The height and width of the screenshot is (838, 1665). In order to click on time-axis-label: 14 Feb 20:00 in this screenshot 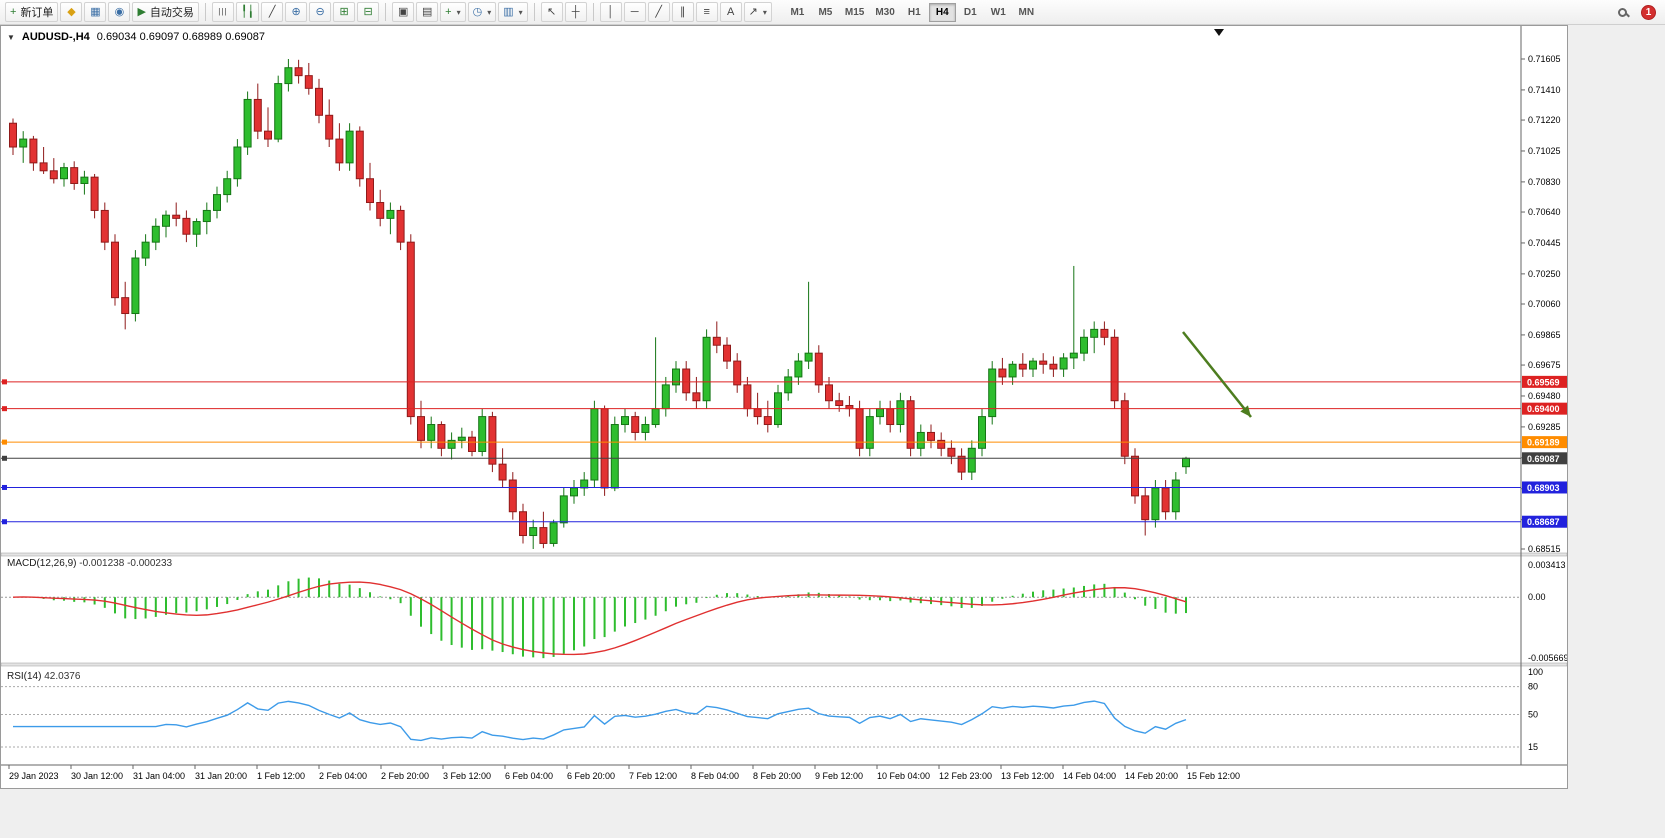, I will do `click(1151, 776)`.